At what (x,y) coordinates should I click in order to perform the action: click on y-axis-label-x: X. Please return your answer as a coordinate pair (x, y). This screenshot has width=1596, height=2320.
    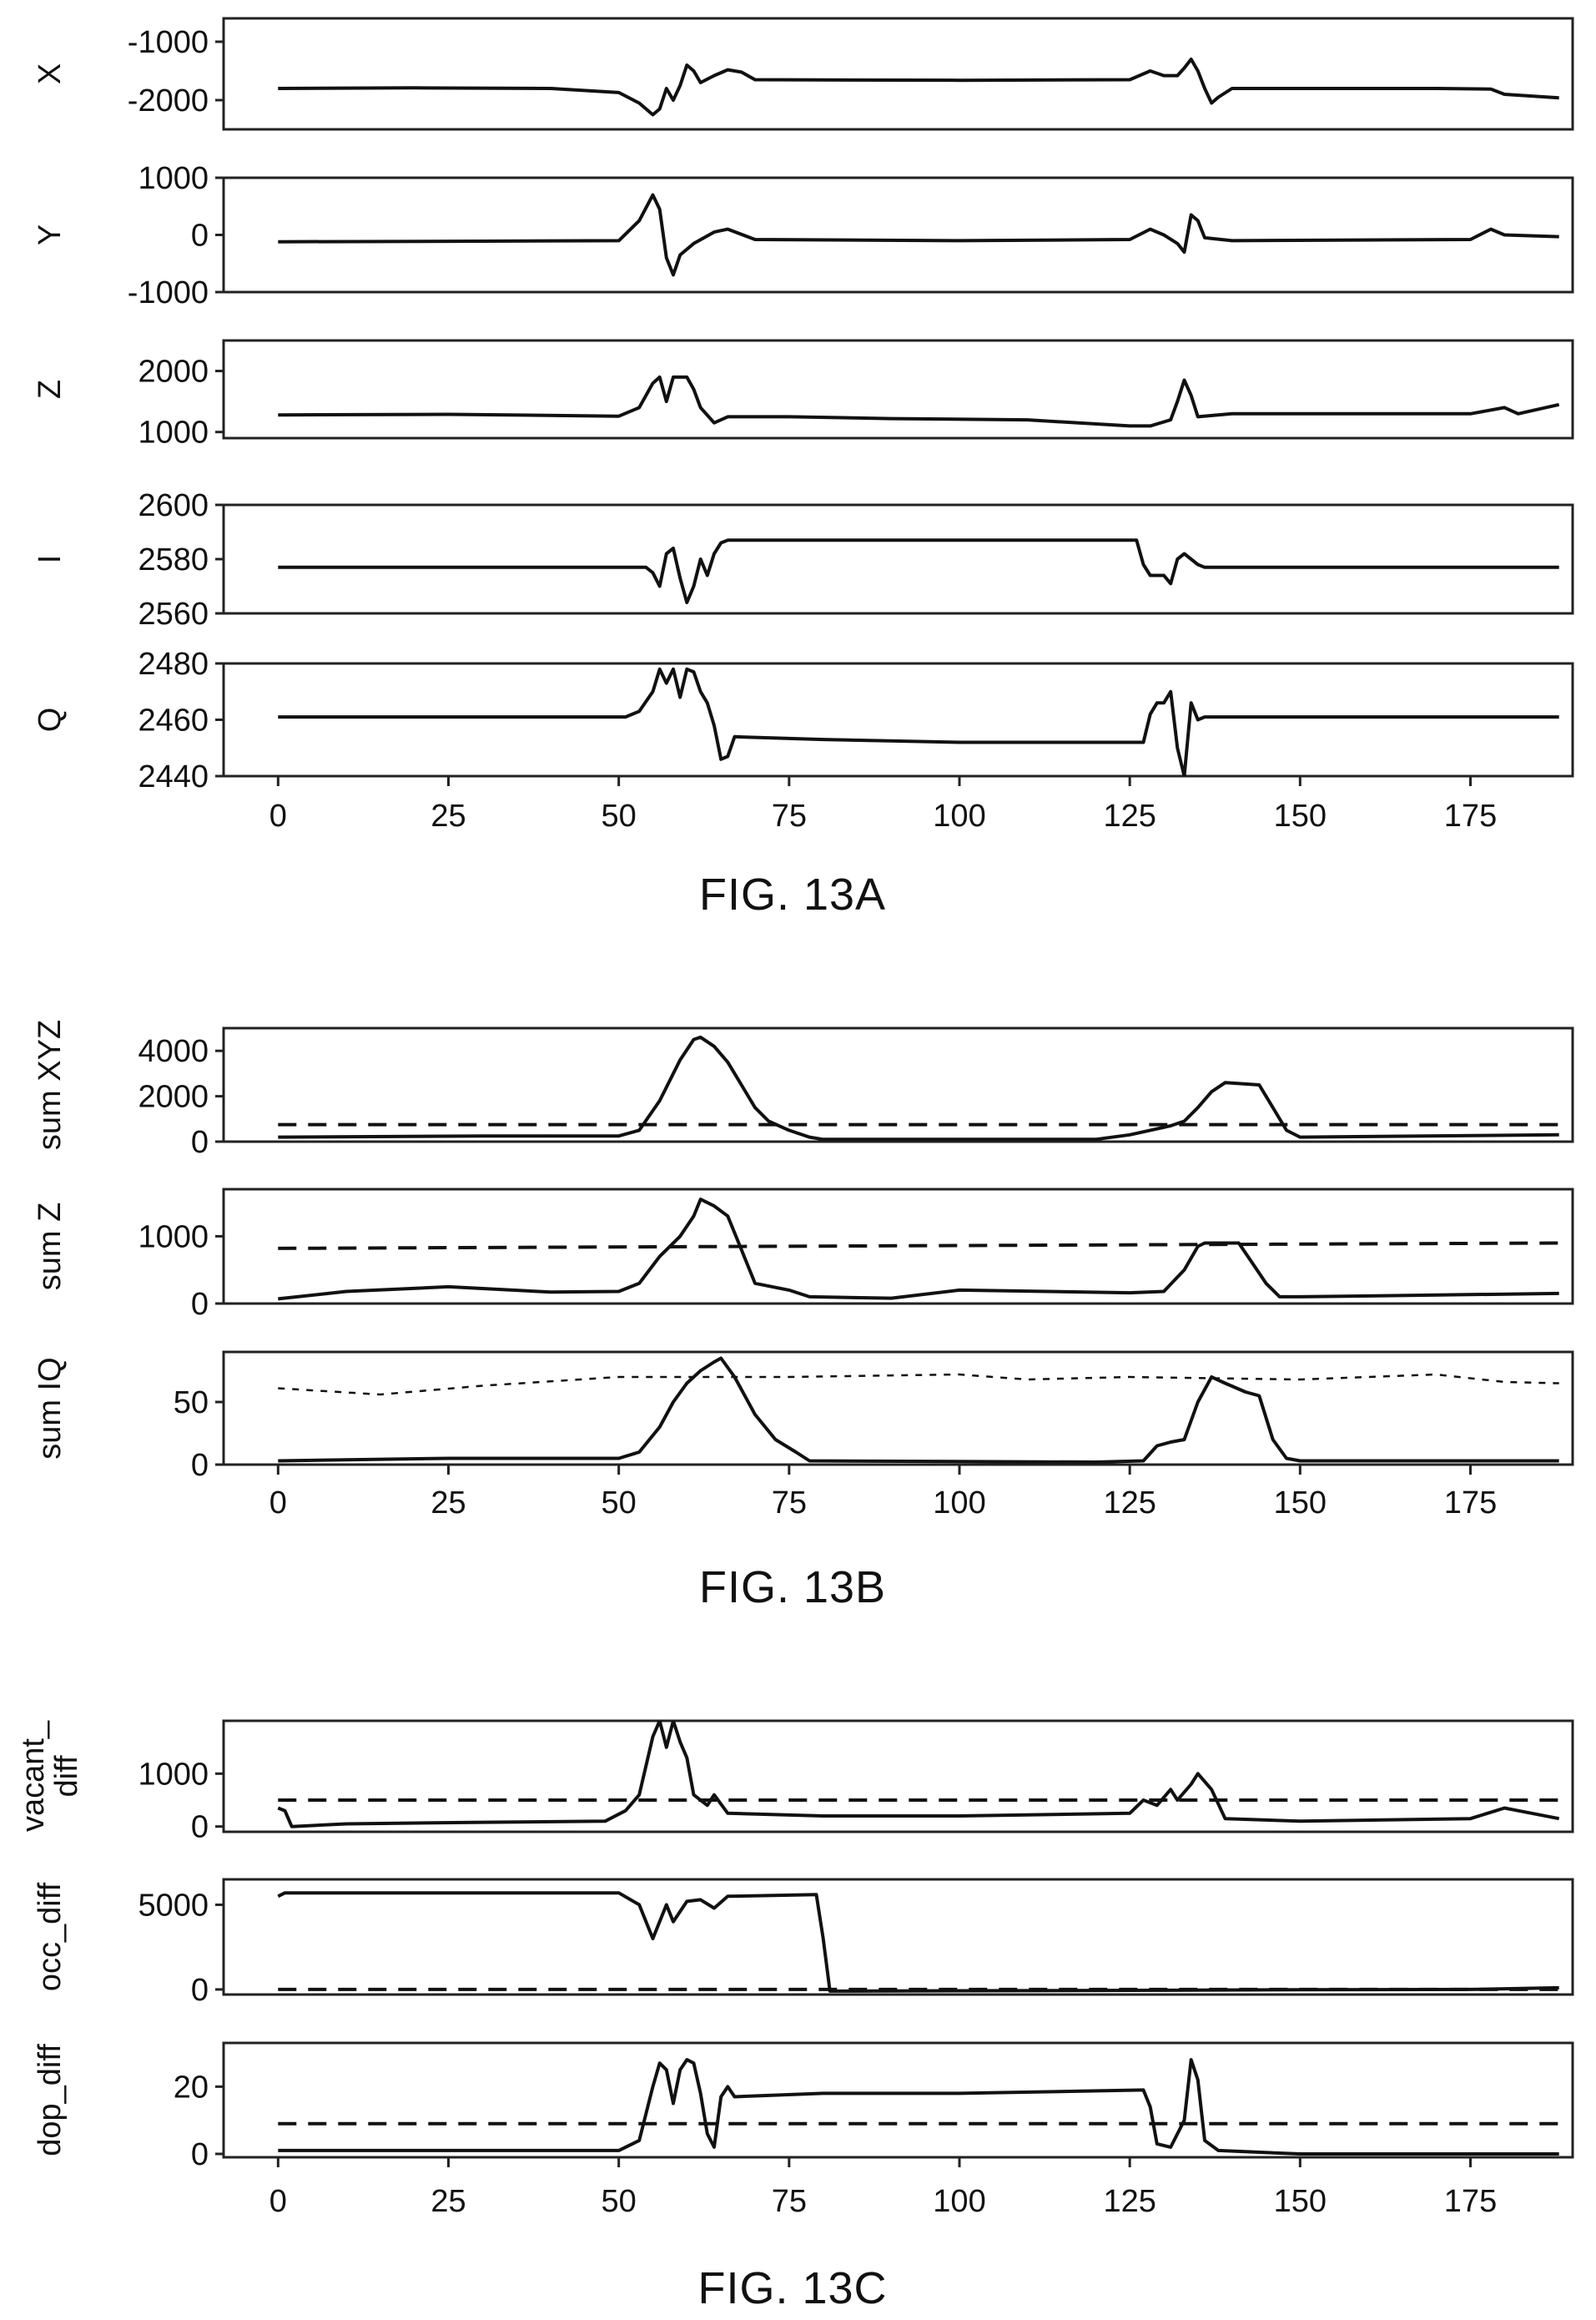
    Looking at the image, I should click on (50, 73).